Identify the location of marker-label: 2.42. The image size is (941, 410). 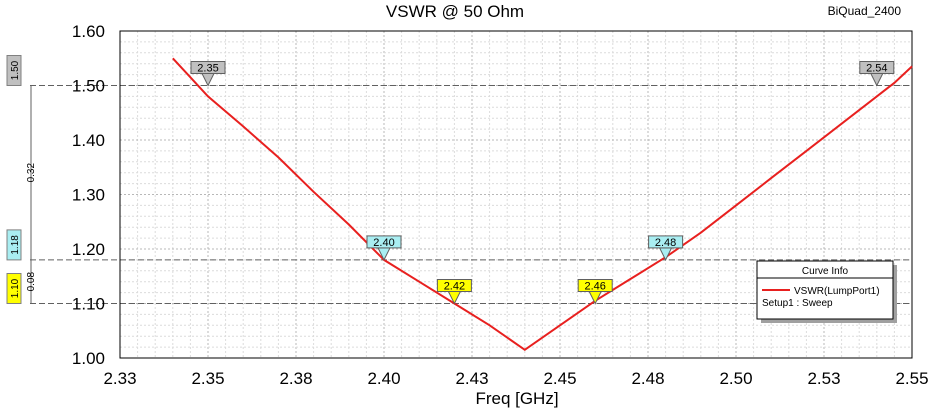
(454, 287).